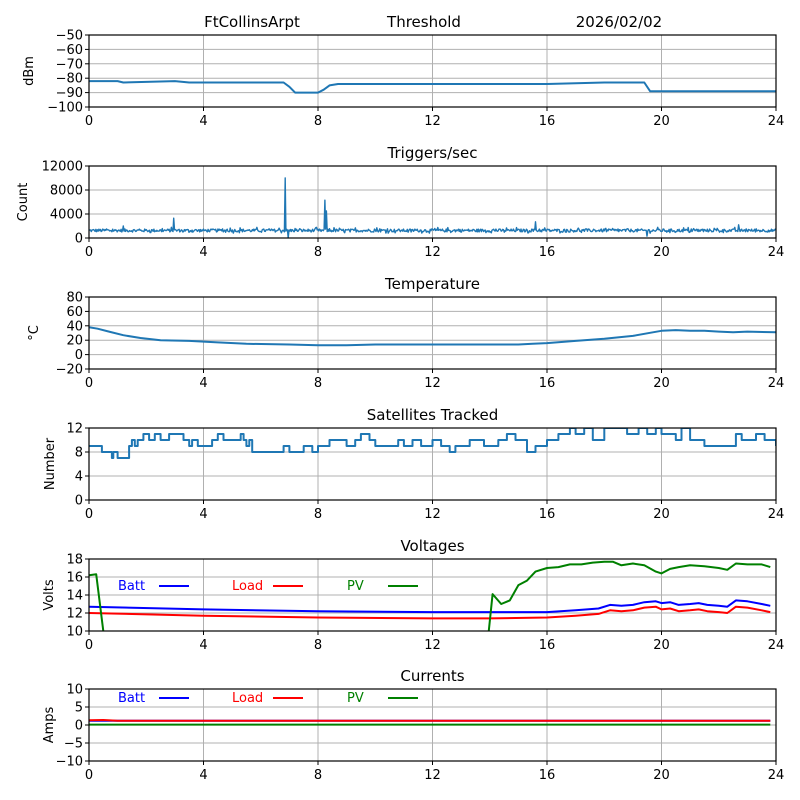 This screenshot has width=800, height=800. Describe the element at coordinates (74, 578) in the screenshot. I see `y-tick-label: 16` at that location.